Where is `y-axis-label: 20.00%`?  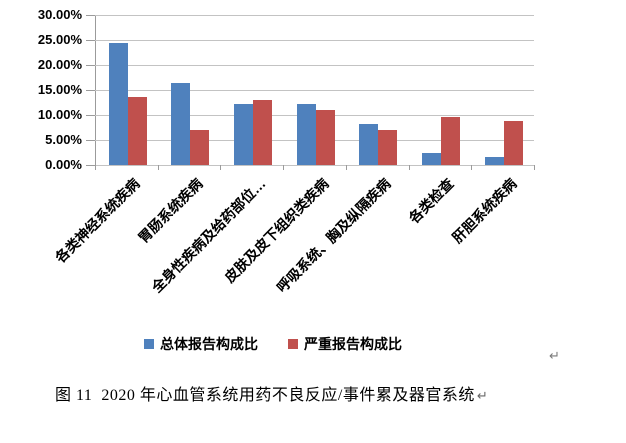 y-axis-label: 20.00% is located at coordinates (59, 64).